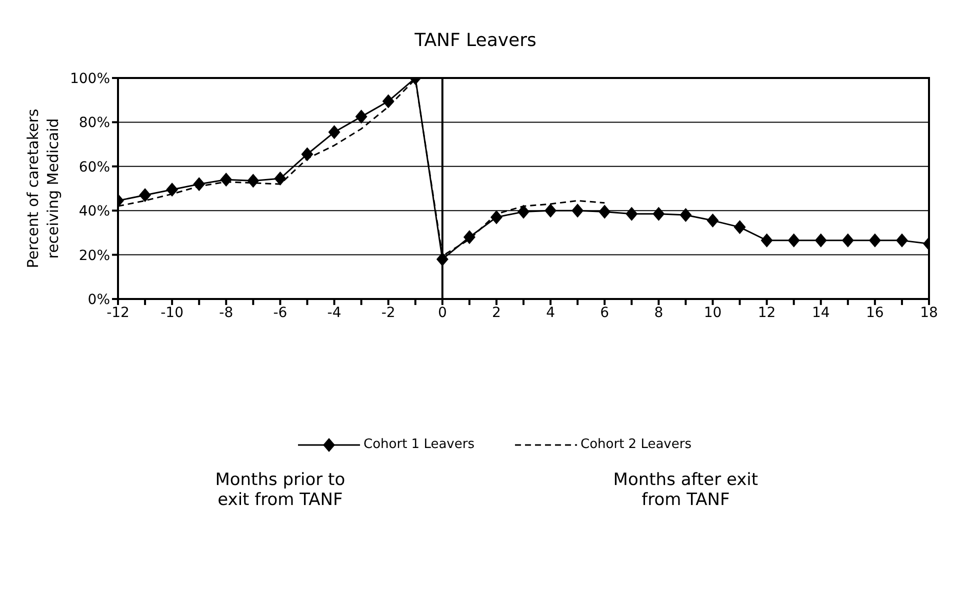 Image resolution: width=959 pixels, height=610 pixels. What do you see at coordinates (929, 312) in the screenshot?
I see `x-tick-label: 18` at bounding box center [929, 312].